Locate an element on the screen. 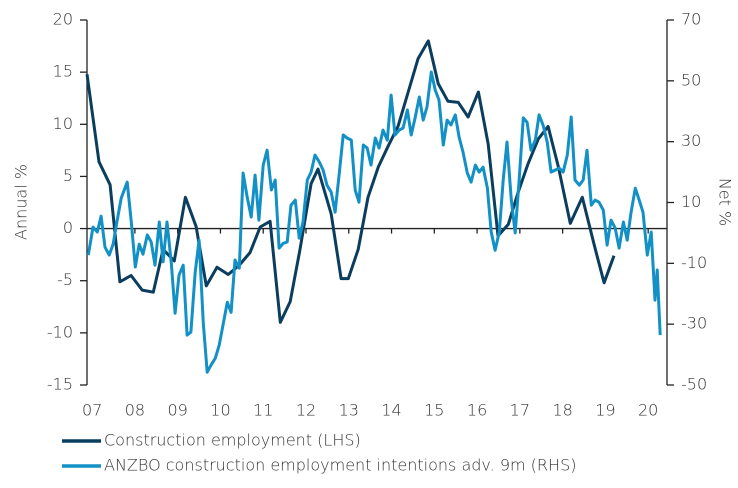 Image resolution: width=738 pixels, height=488 pixels. y2-tick-label: -50 is located at coordinates (694, 384).